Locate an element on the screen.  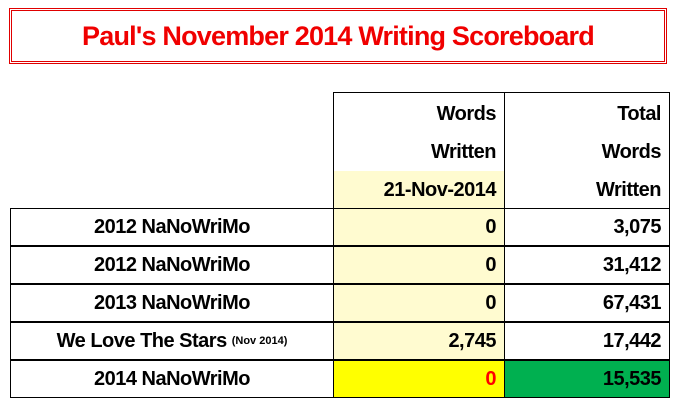
total-cell: 67,431 is located at coordinates (587, 303).